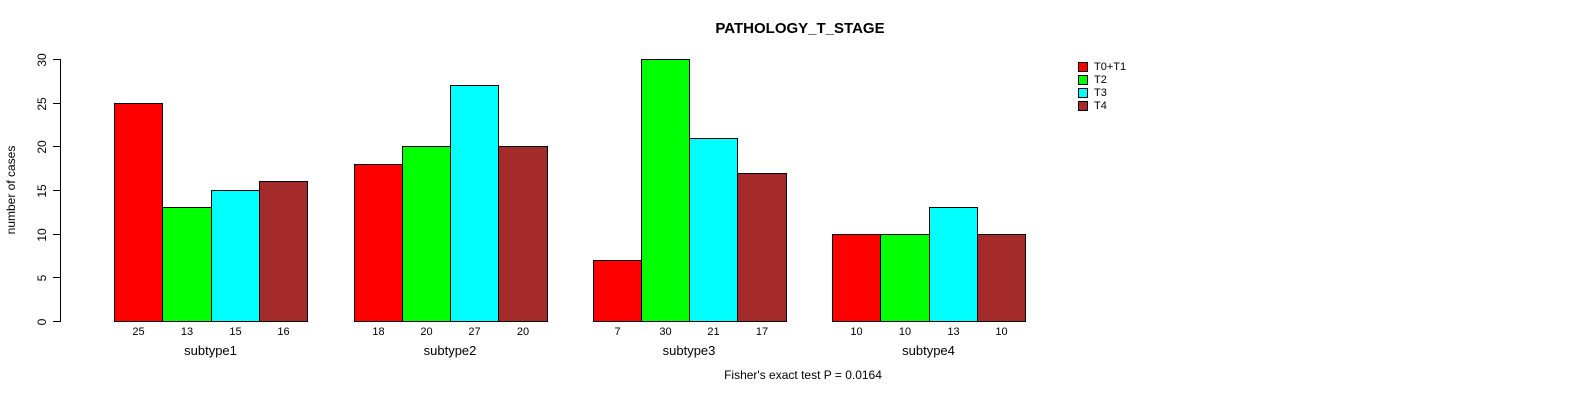 The image size is (1590, 400). Describe the element at coordinates (928, 350) in the screenshot. I see `category-label-subtype4: subtype4` at that location.